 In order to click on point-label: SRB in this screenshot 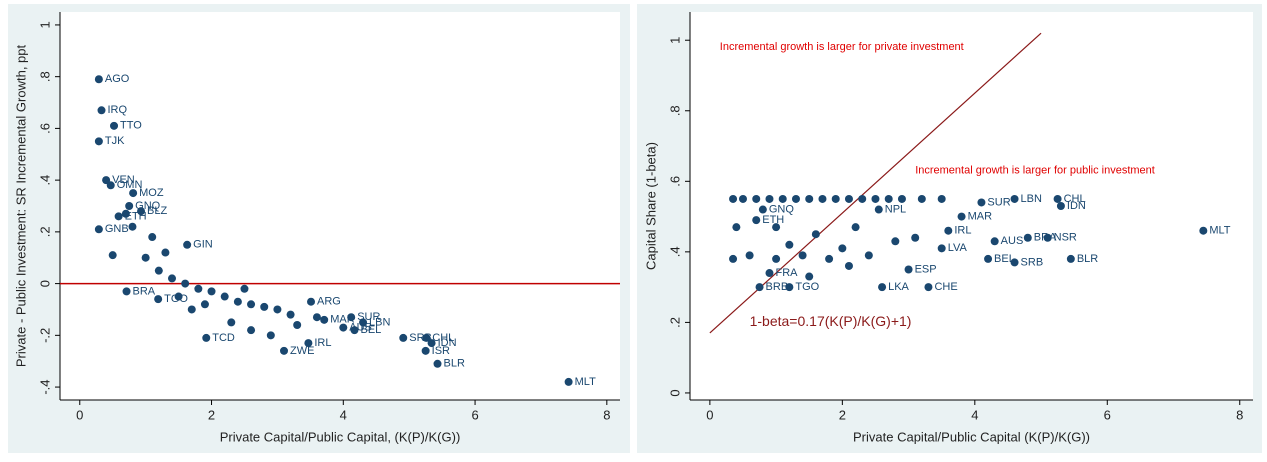, I will do `click(420, 338)`.